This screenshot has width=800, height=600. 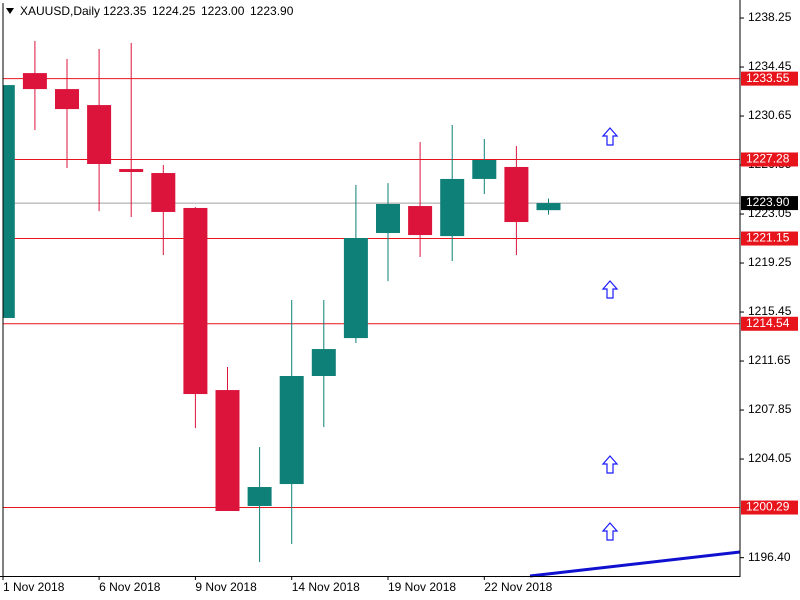 What do you see at coordinates (770, 115) in the screenshot?
I see `y-tick-label: 1230.65` at bounding box center [770, 115].